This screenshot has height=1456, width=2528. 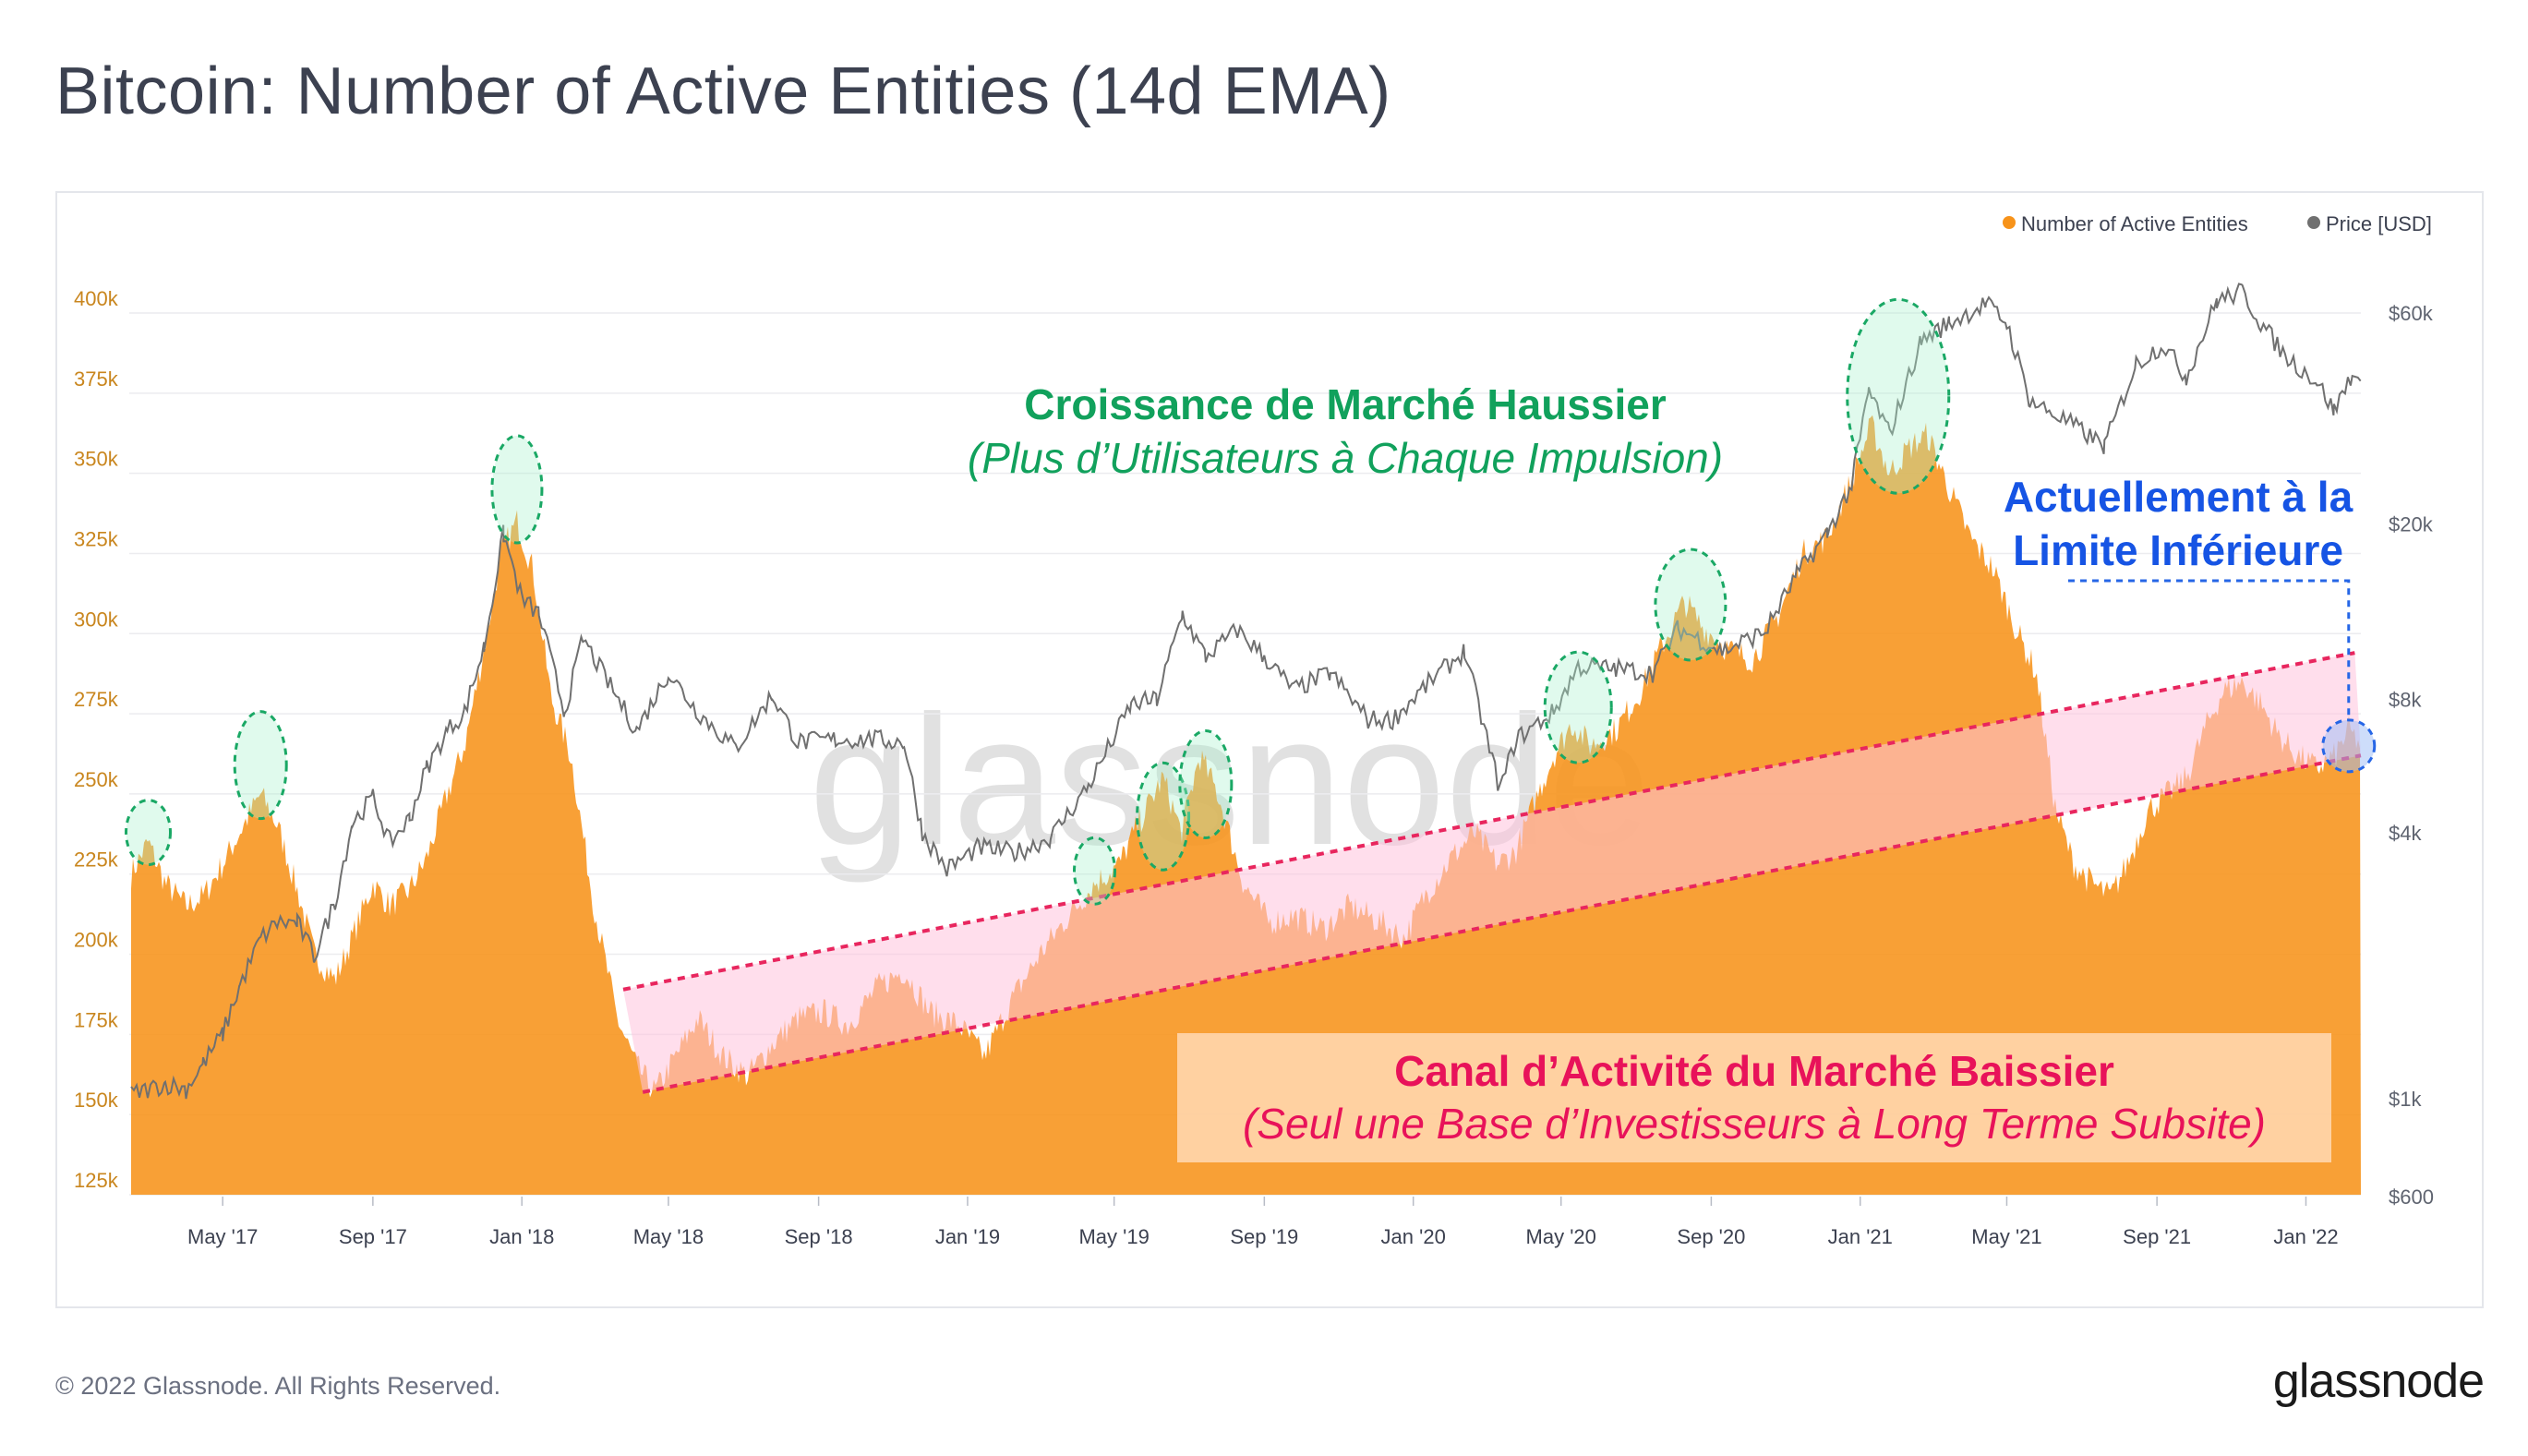 I want to click on current-connector-line, so click(x=2209, y=648).